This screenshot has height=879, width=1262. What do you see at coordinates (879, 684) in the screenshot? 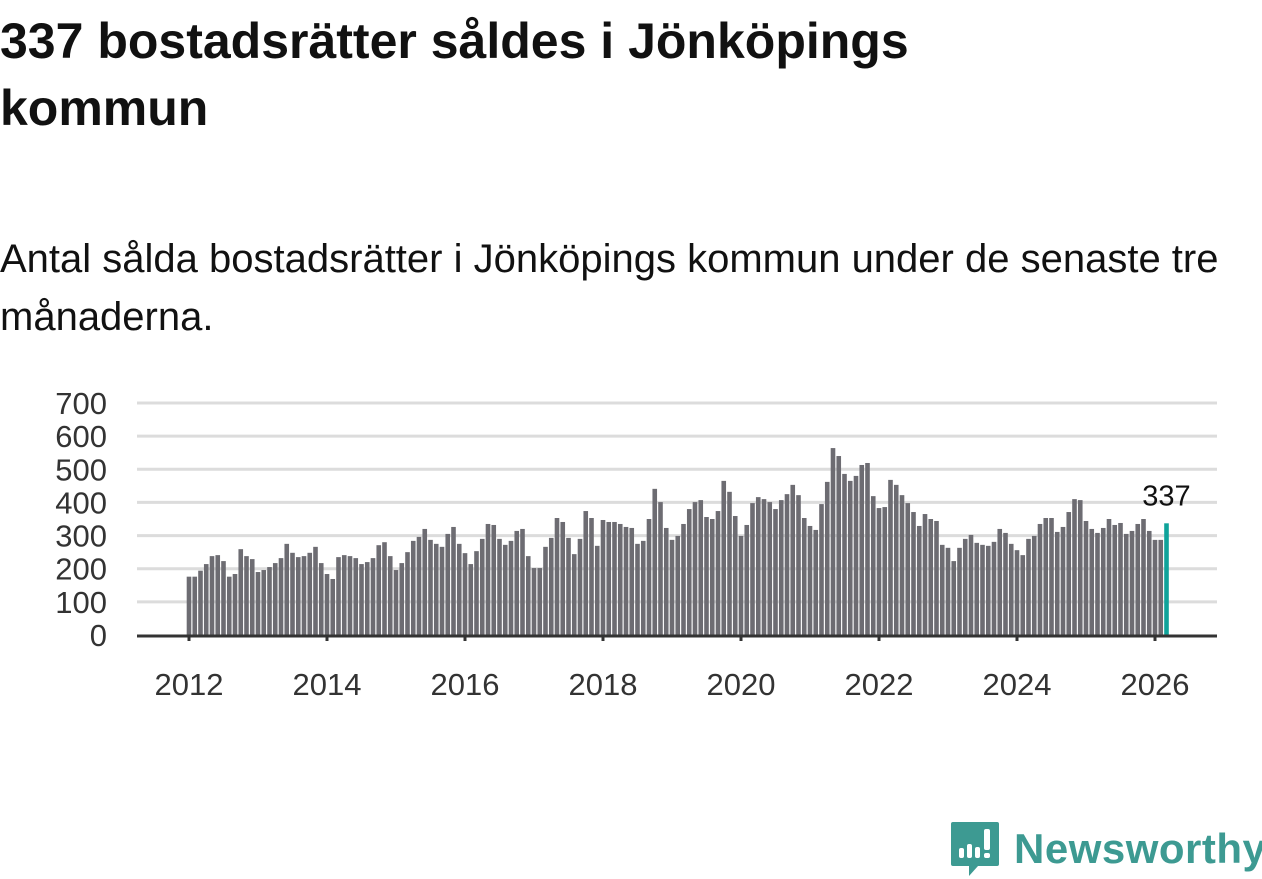
I see `x-tick-label: 2022` at bounding box center [879, 684].